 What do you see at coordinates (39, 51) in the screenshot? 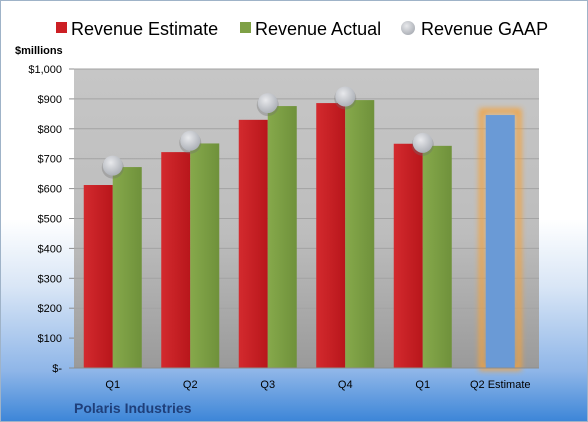
I see `y-axis-label: $millions` at bounding box center [39, 51].